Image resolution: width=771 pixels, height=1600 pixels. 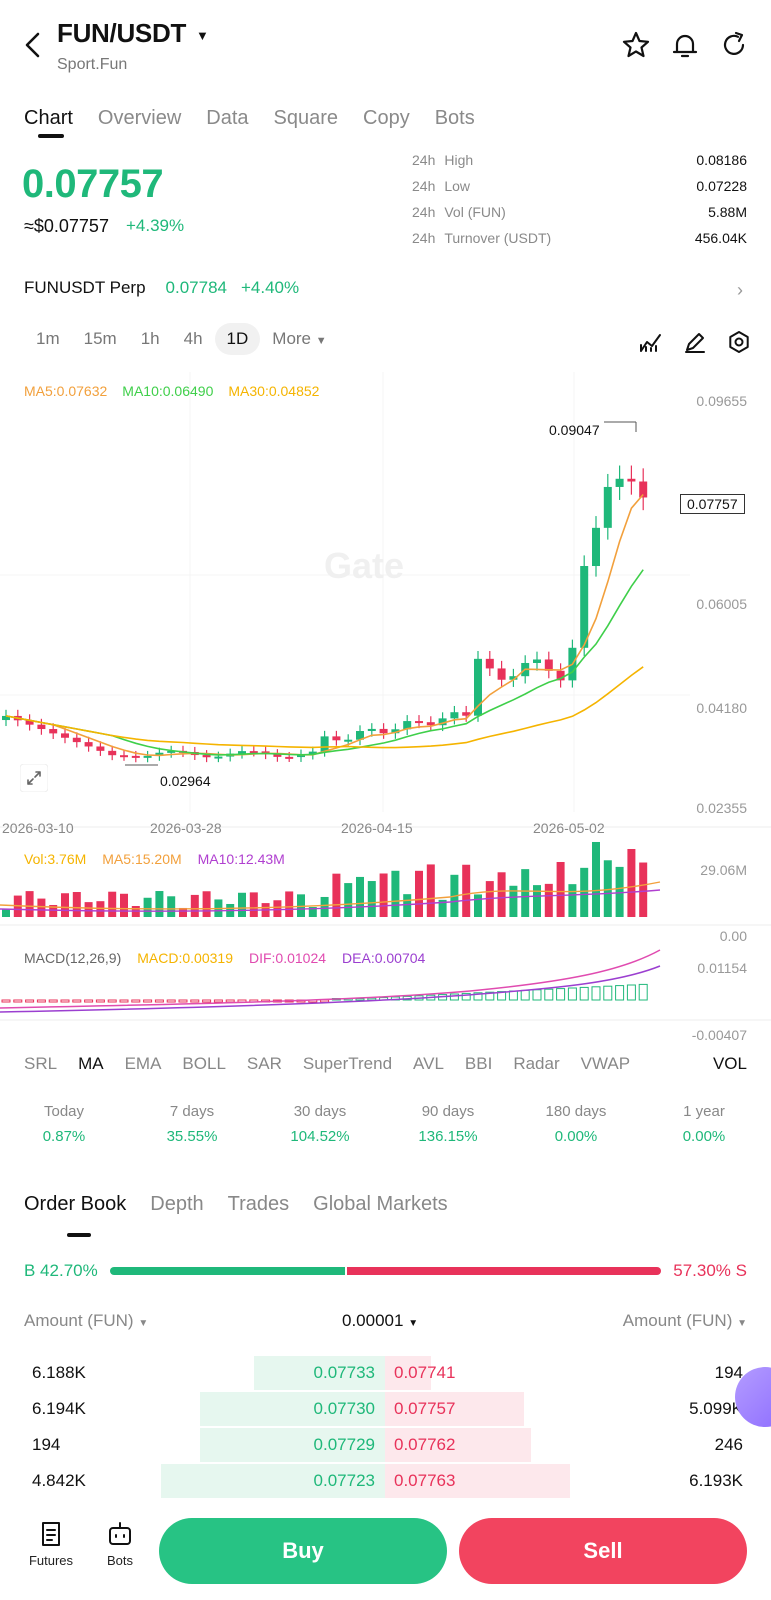 I want to click on tab-depth: Depth, so click(x=177, y=1204).